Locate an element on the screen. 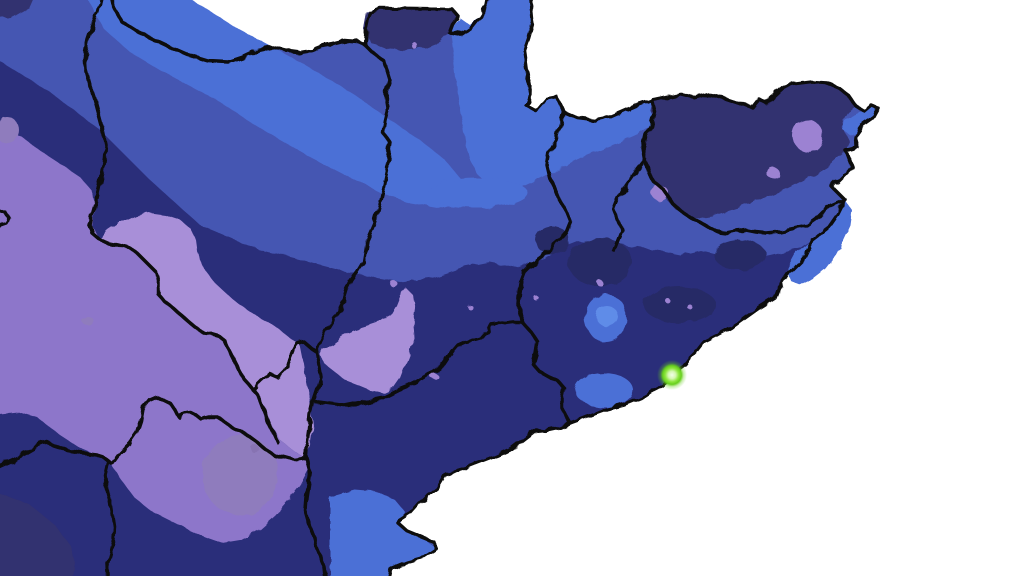 This screenshot has width=1024, height=576. location-marker is located at coordinates (672, 375).